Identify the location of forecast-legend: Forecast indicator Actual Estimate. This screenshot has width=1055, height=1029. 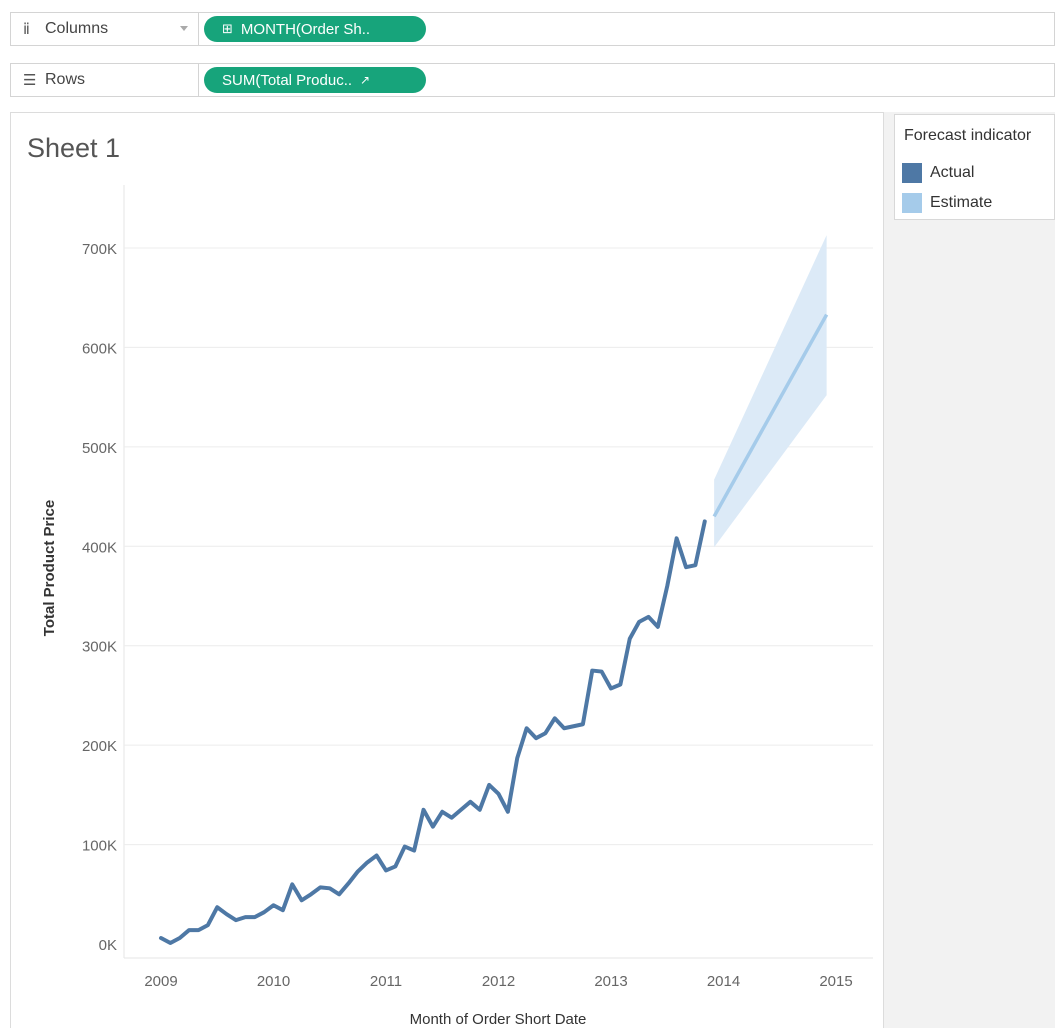
(974, 167).